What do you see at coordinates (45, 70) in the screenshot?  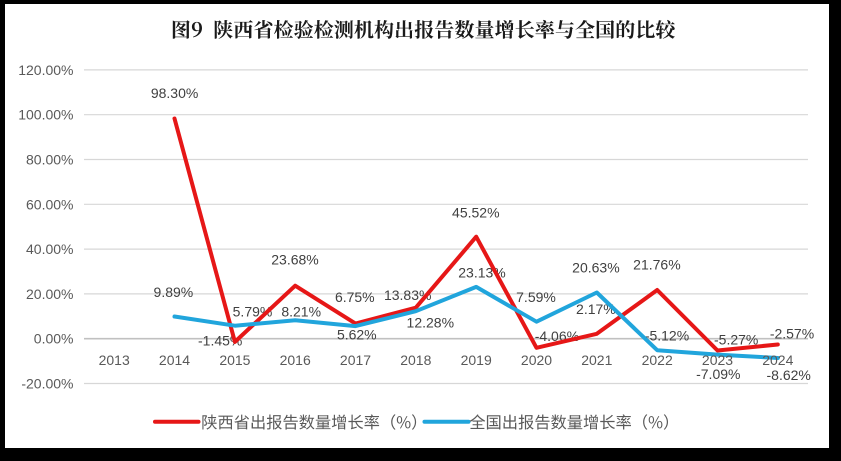 I see `svg-text: 120.00%` at bounding box center [45, 70].